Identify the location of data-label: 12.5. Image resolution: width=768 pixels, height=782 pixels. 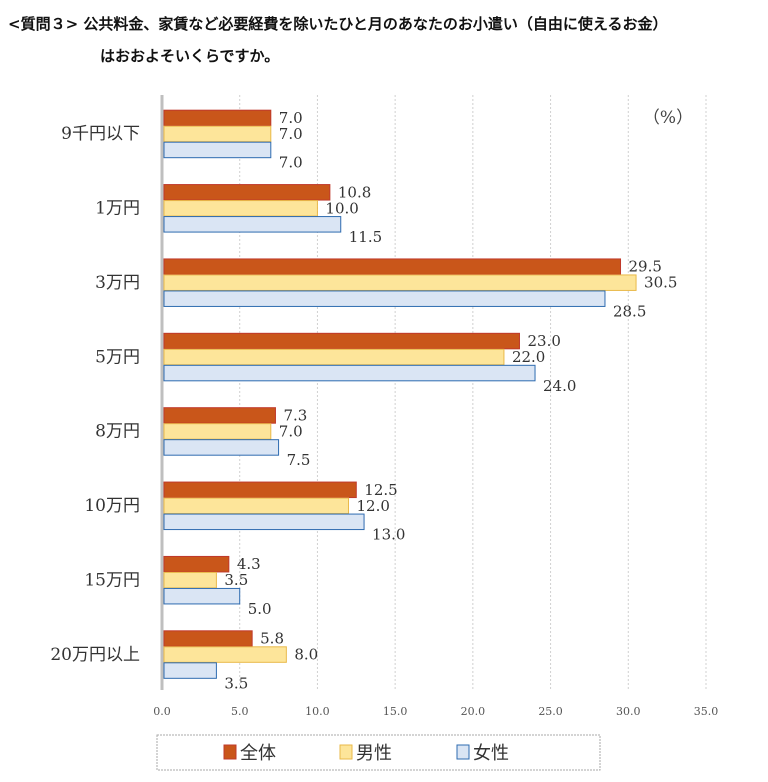
(380, 490).